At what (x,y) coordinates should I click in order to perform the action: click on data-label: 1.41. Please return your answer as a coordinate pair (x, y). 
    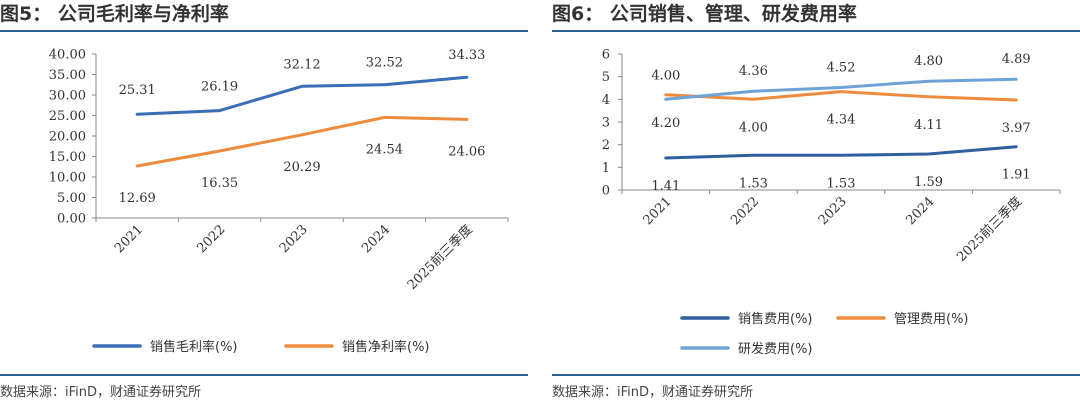
    Looking at the image, I should click on (665, 186).